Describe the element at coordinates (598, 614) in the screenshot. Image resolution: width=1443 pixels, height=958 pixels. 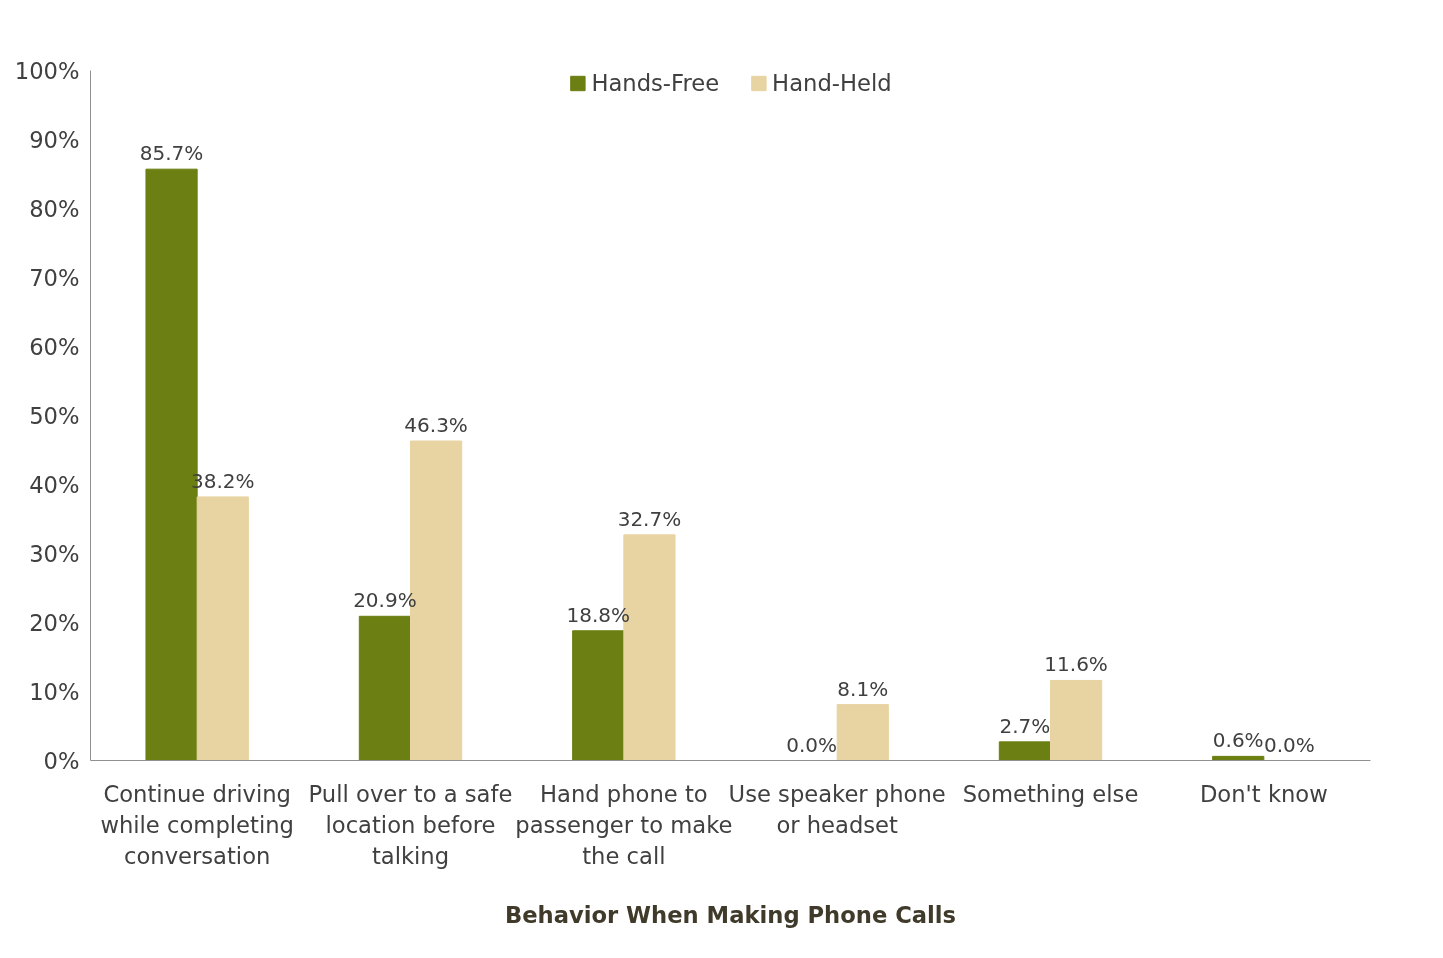
I see `data-label: 18.8%` at that location.